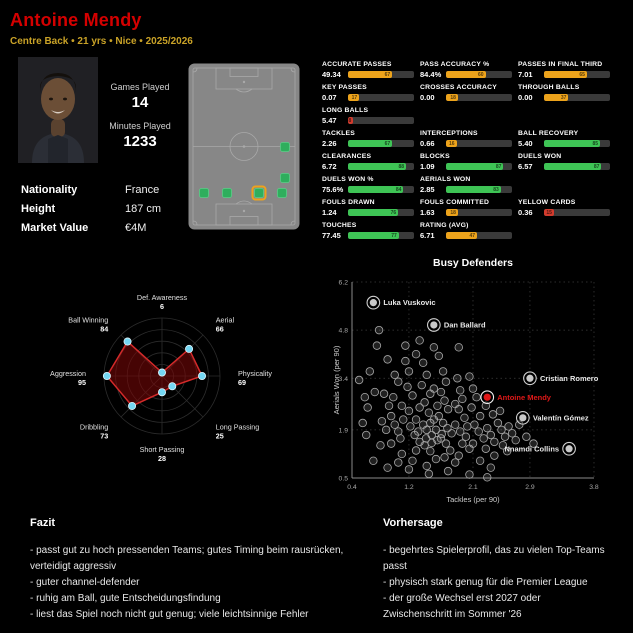 The image size is (633, 633). Describe the element at coordinates (339, 225) in the screenshot. I see `stat-label: TOUCHES` at that location.